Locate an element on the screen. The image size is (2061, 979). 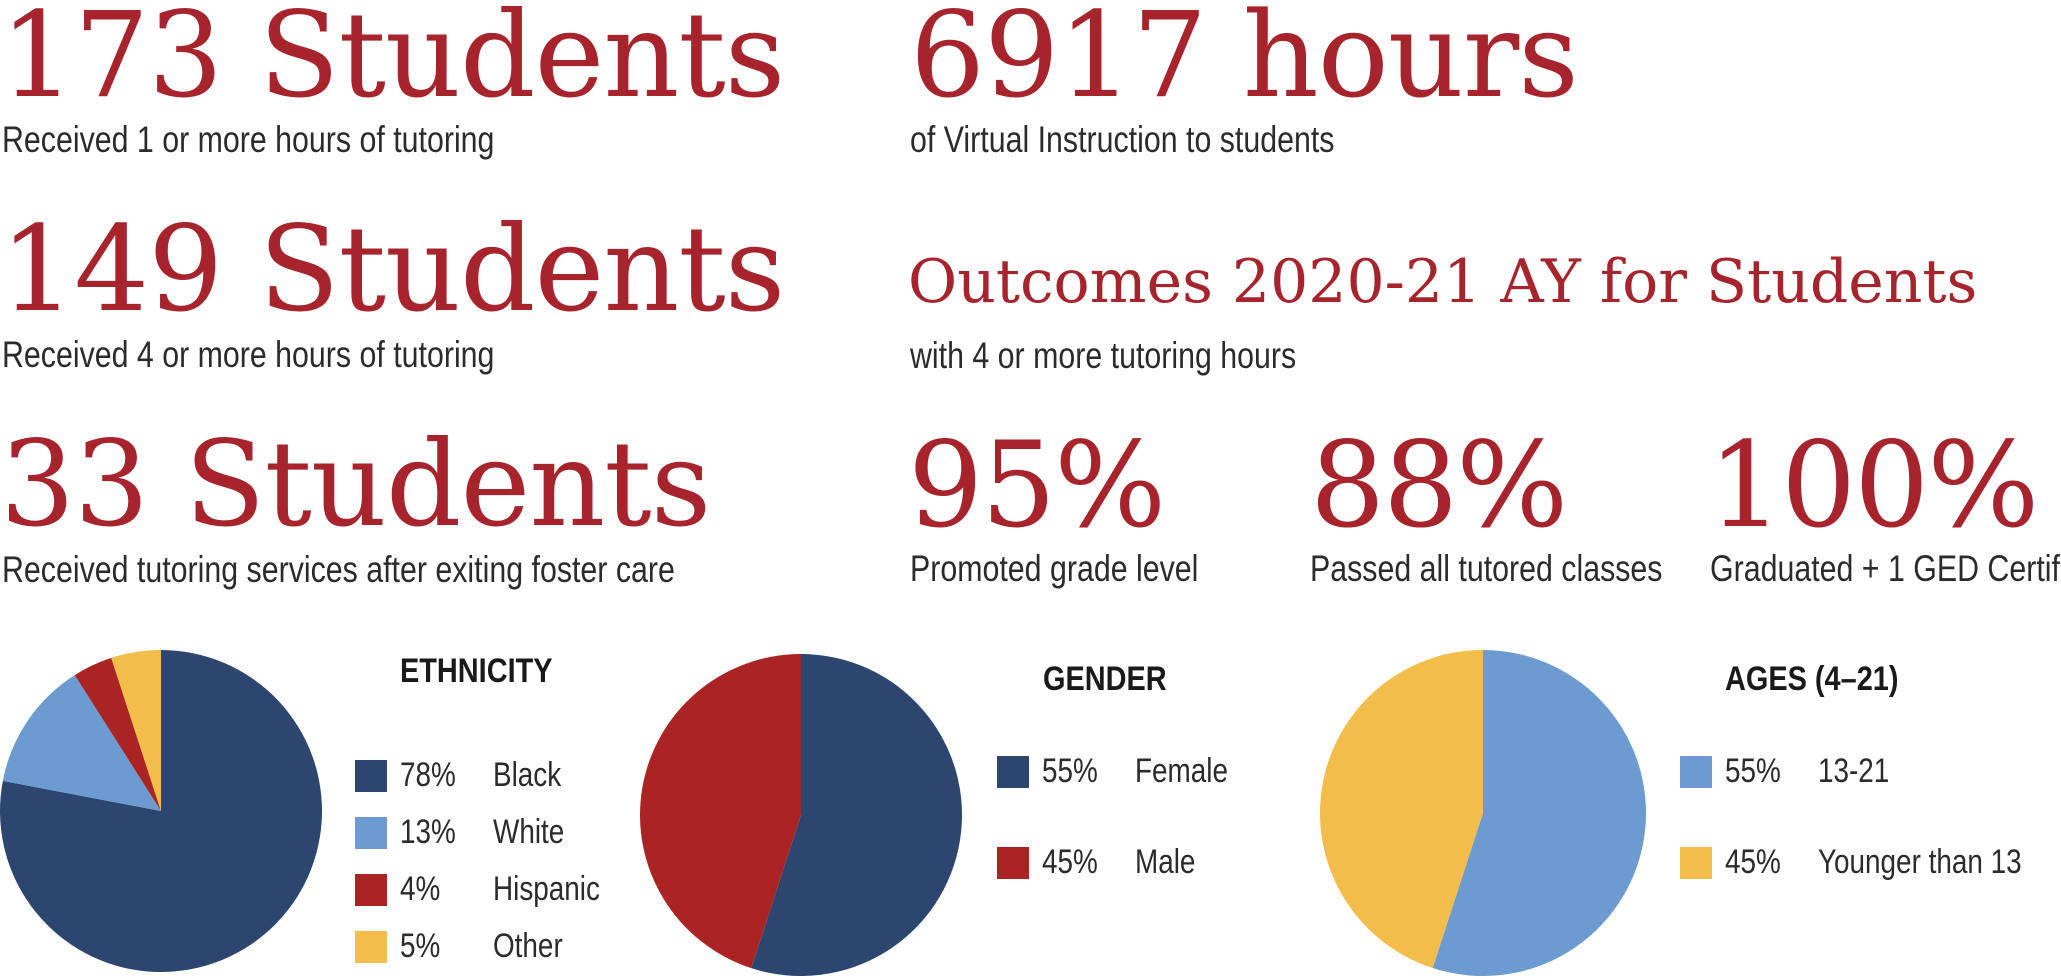
pie-slice-female is located at coordinates (856, 815).